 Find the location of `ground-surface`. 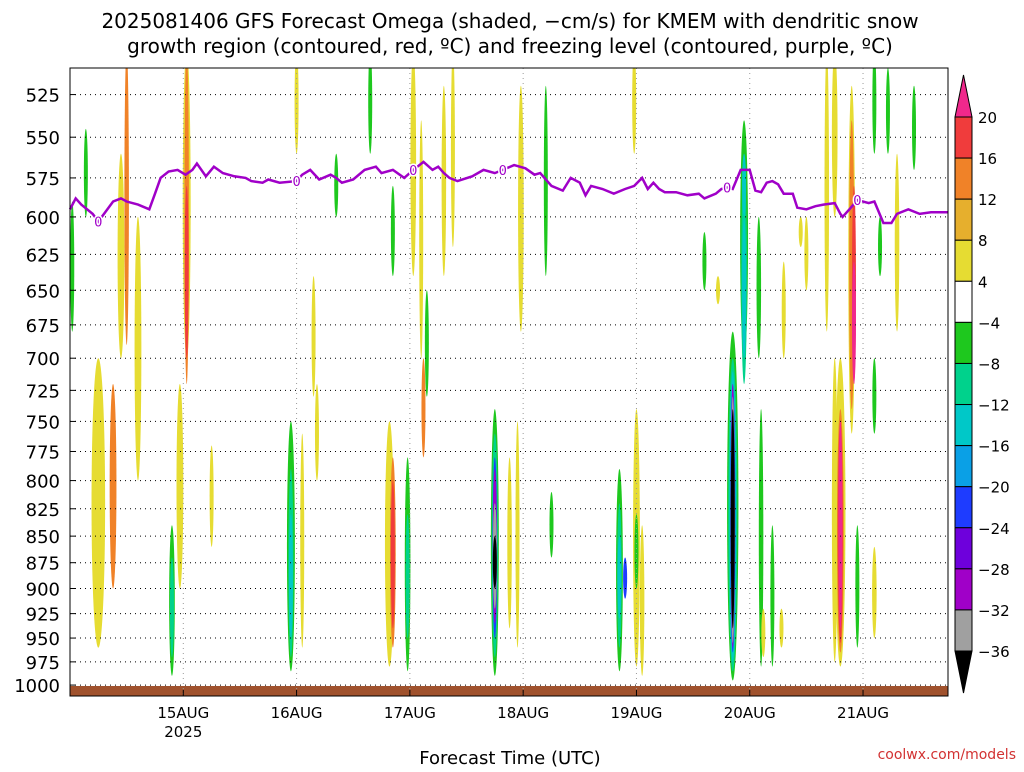

ground-surface is located at coordinates (509, 691).